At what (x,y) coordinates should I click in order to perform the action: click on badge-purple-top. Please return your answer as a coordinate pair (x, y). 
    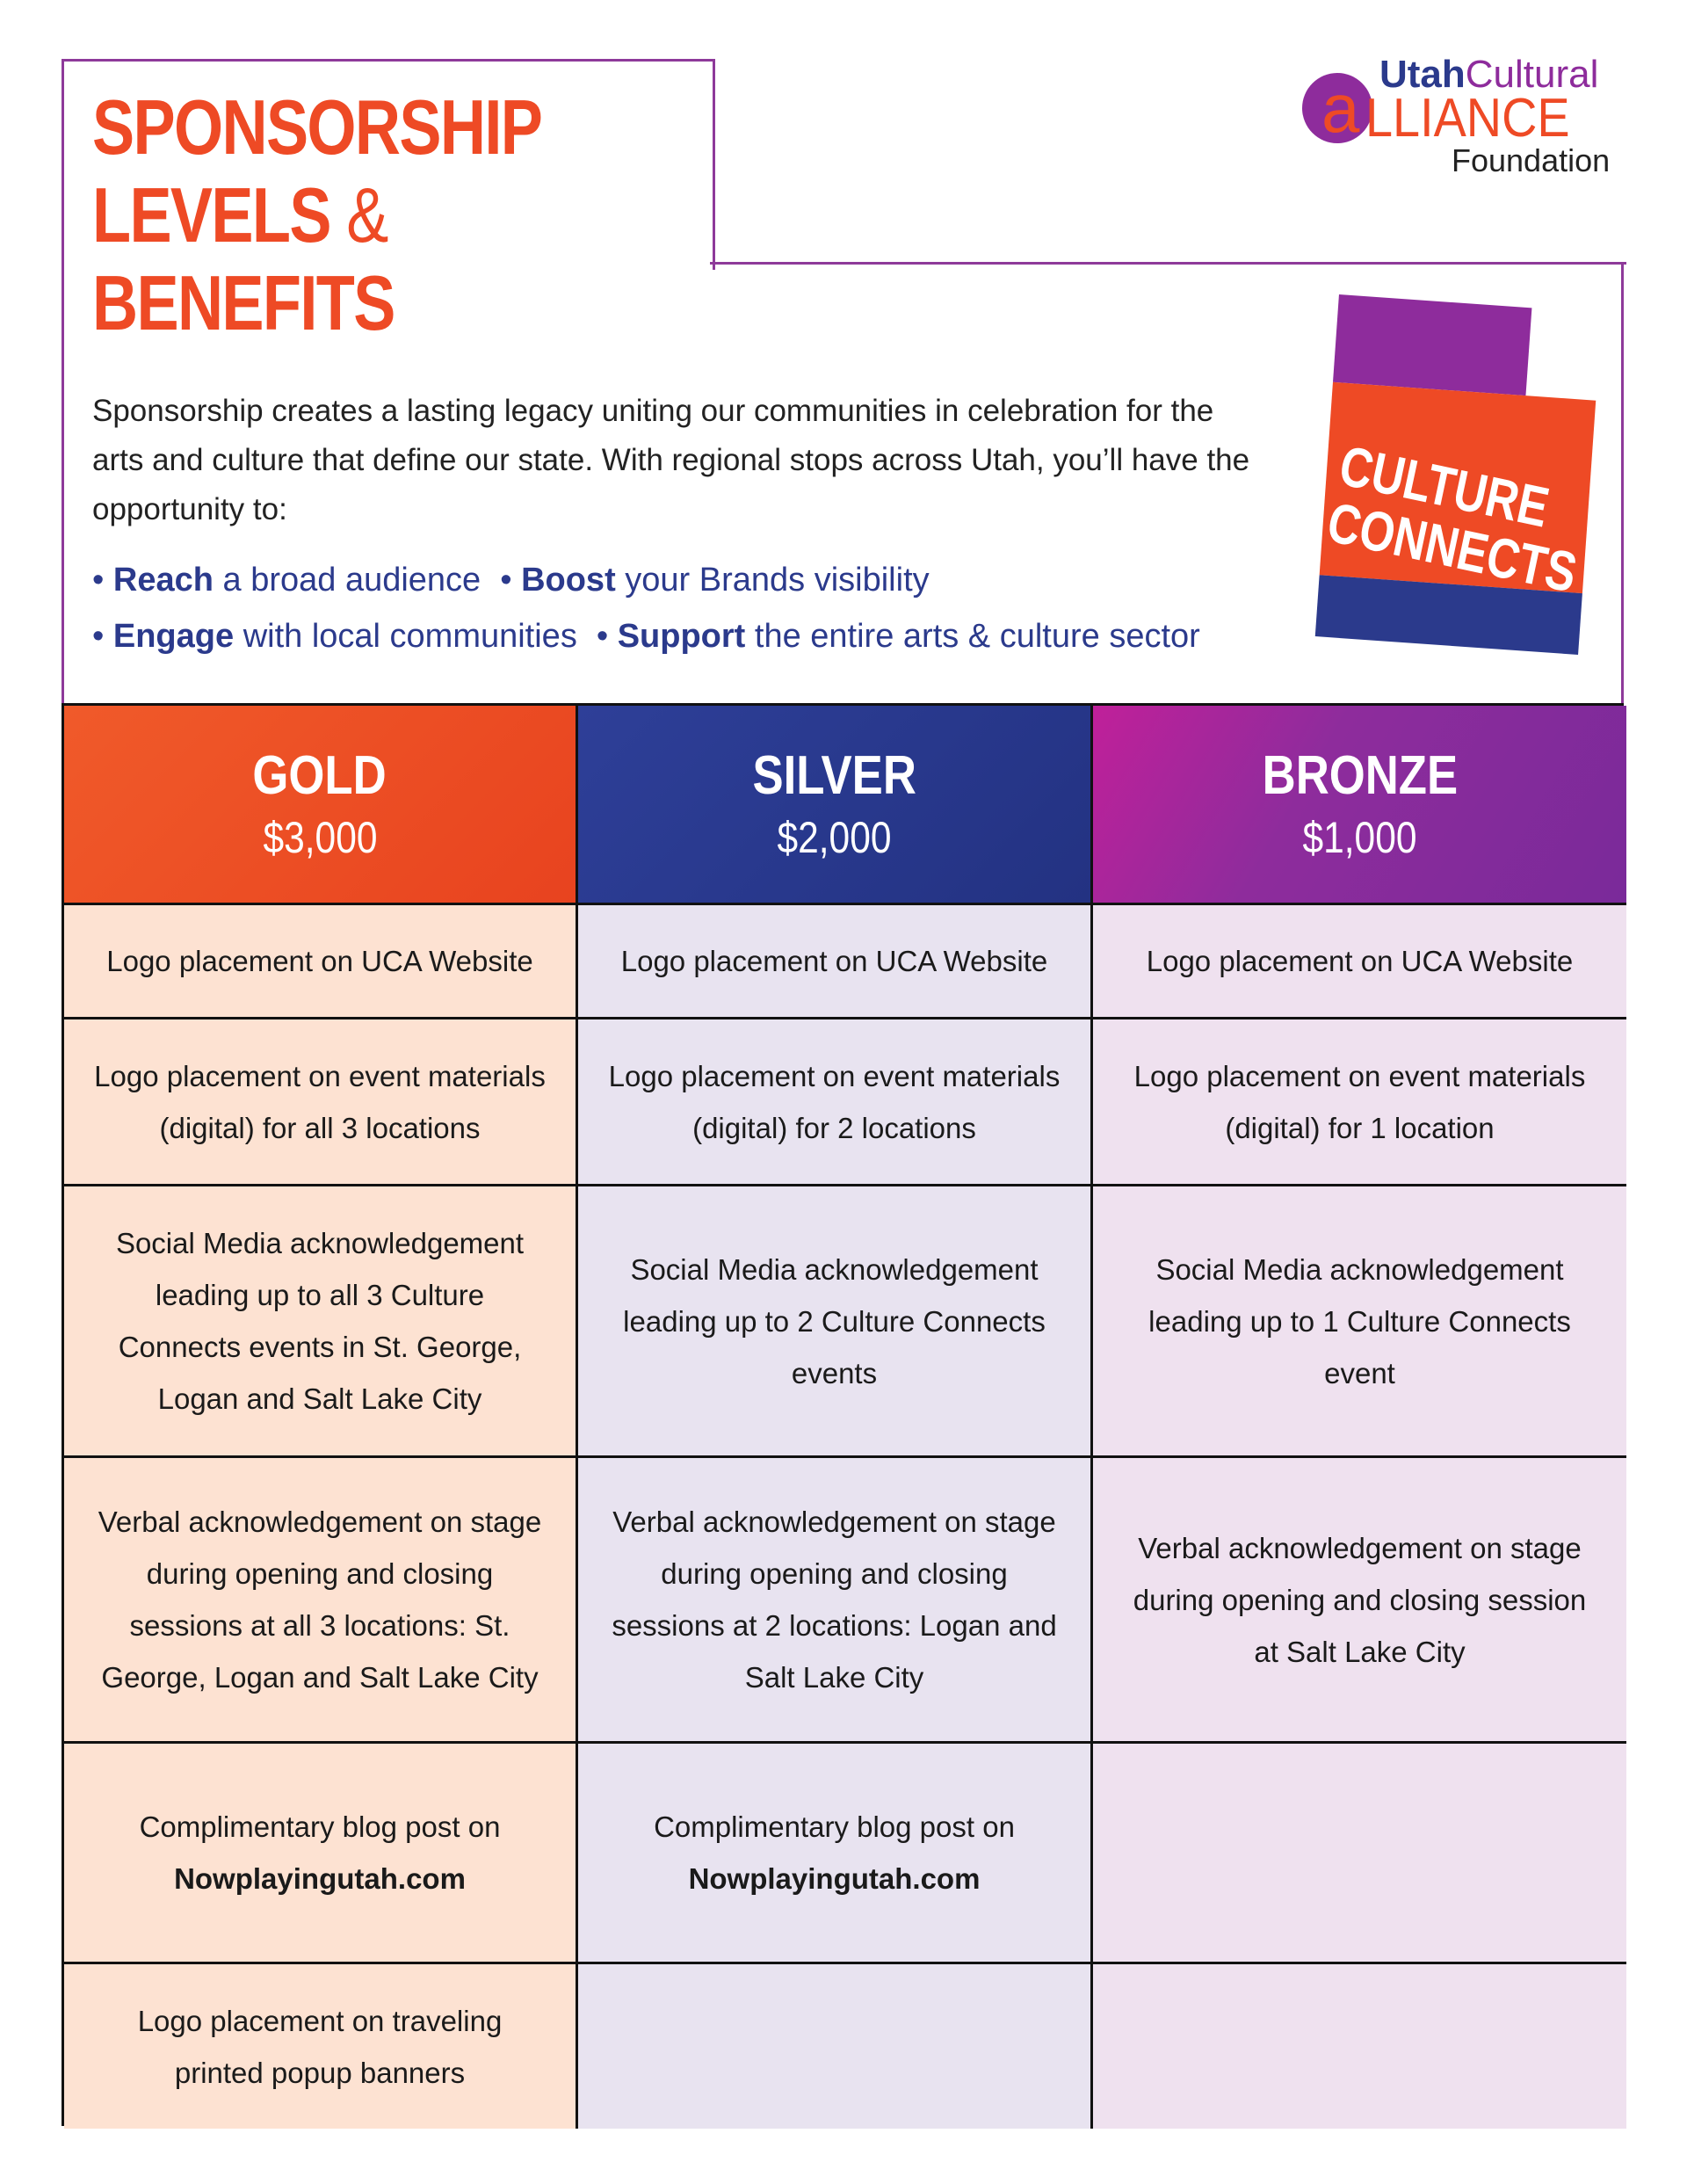
    Looking at the image, I should click on (1432, 345).